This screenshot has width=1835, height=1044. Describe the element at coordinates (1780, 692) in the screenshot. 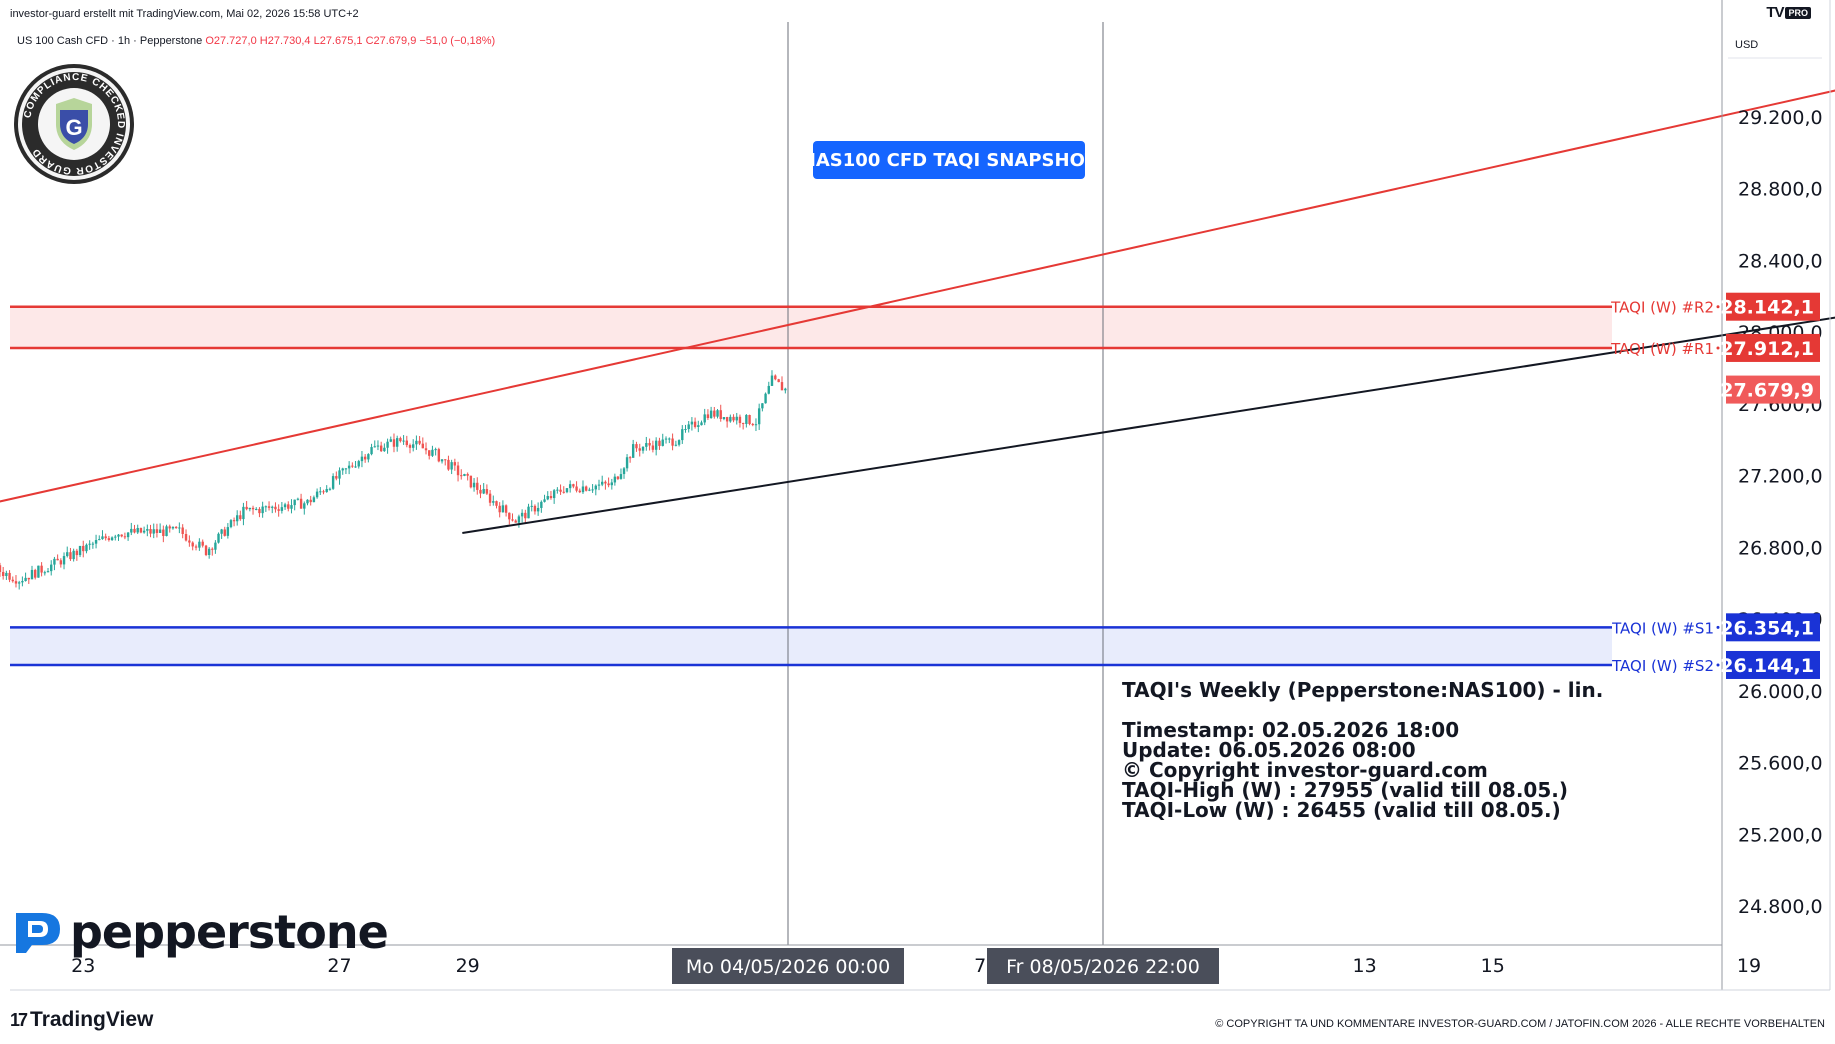

I see `y-tick-label: 26.000,0` at that location.